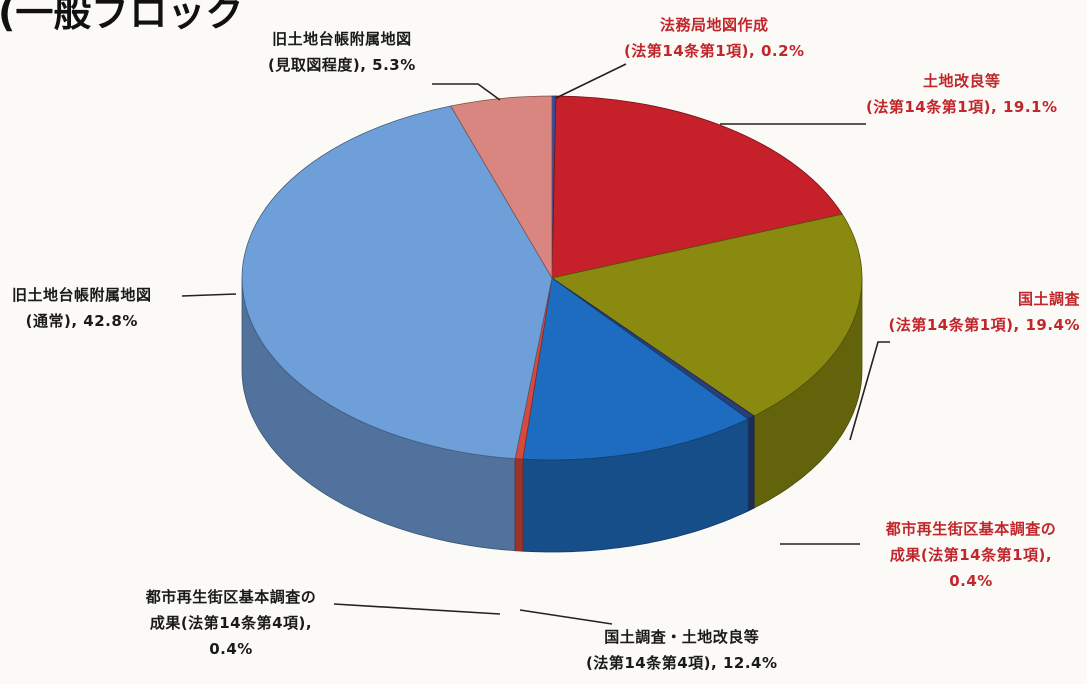  What do you see at coordinates (682, 663) in the screenshot?
I see `label-kokudo-tochi-detail: (法第14条第4項), 12.4%` at bounding box center [682, 663].